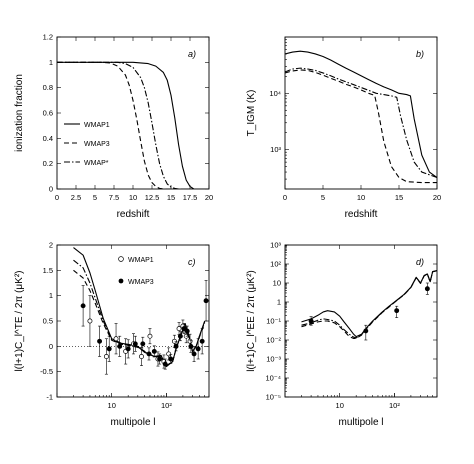  What do you see at coordinates (19, 113) in the screenshot?
I see `panel-a-ylabel: ionization fraction` at bounding box center [19, 113].